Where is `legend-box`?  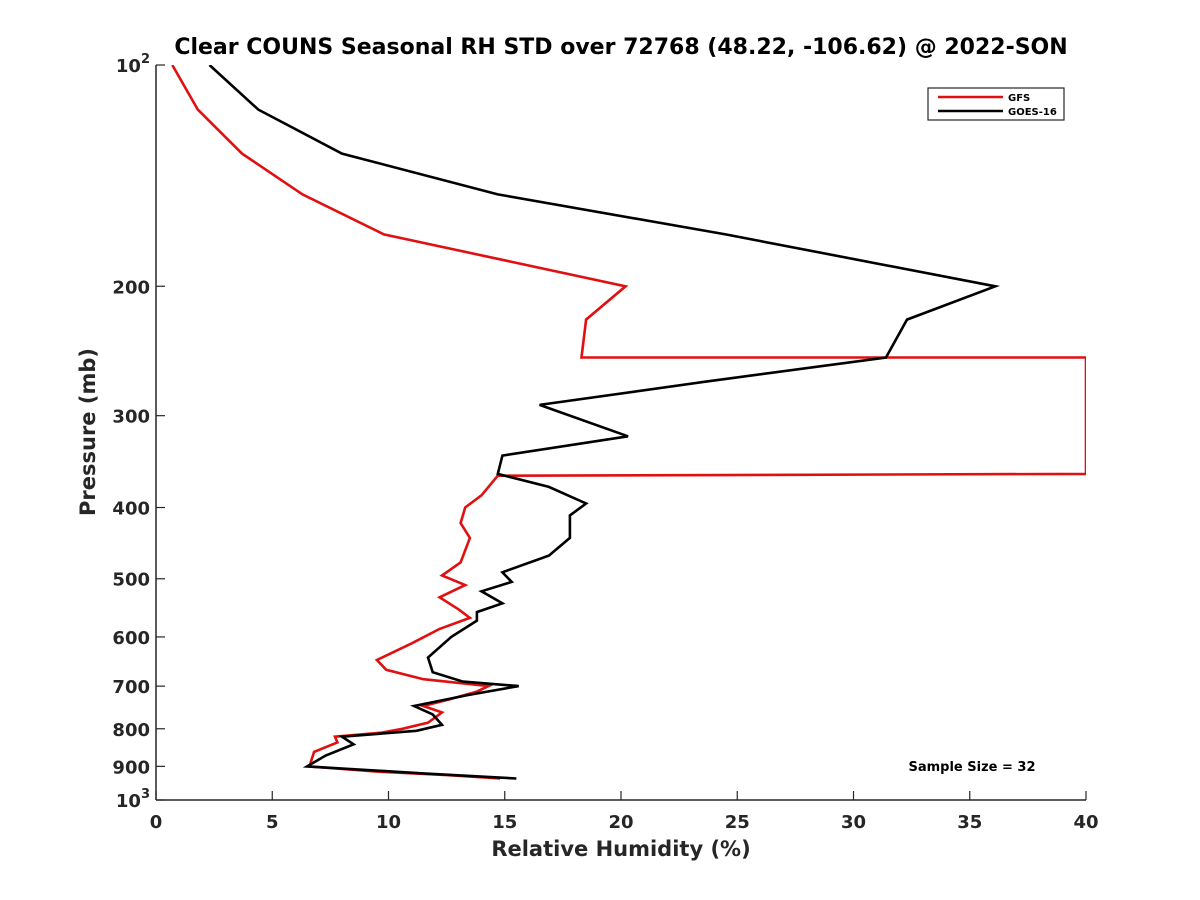
legend-box is located at coordinates (996, 104).